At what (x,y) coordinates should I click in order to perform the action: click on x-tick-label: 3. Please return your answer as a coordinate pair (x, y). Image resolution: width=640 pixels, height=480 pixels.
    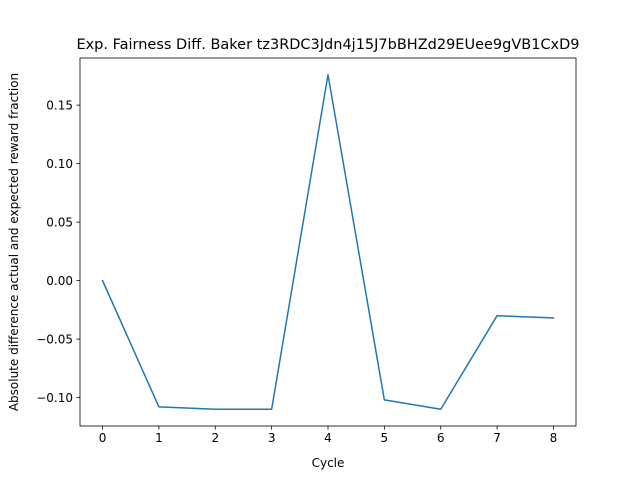
    Looking at the image, I should click on (272, 438).